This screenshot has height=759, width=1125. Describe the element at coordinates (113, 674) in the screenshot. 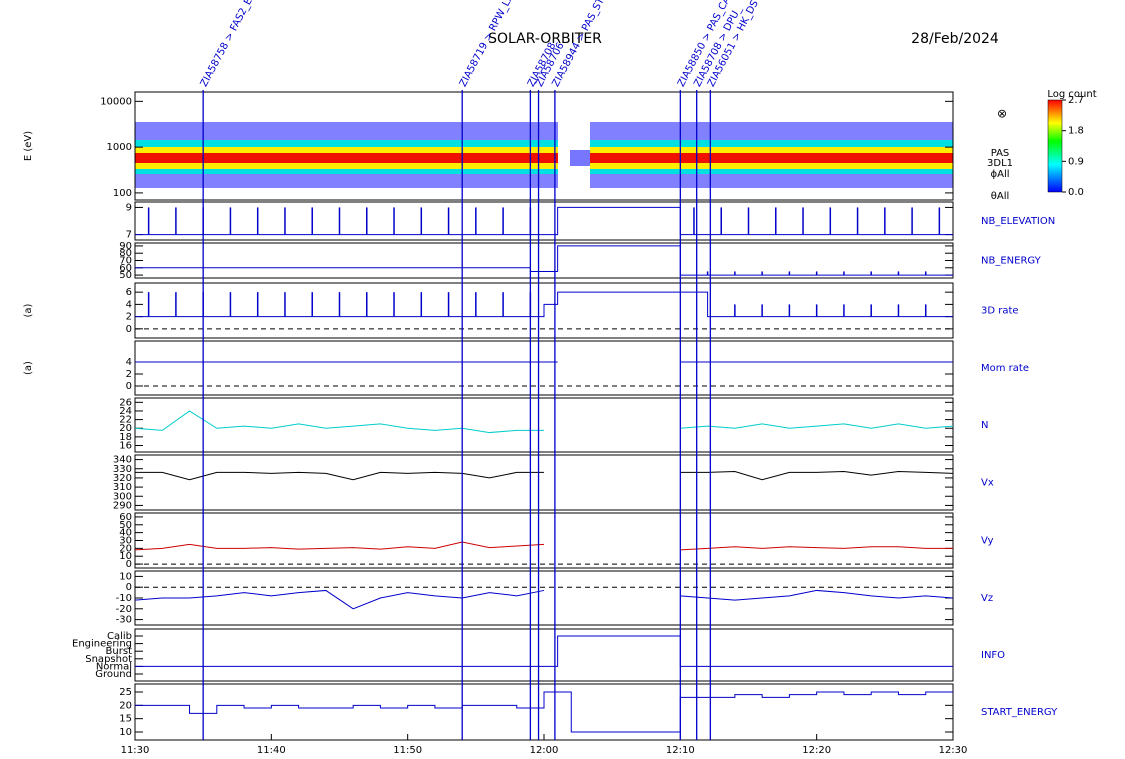

I see `category-label: Ground` at that location.